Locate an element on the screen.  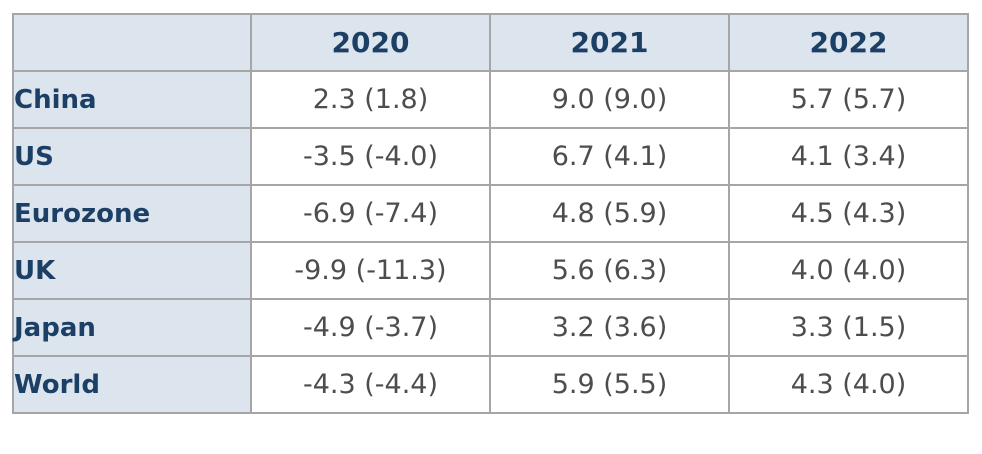
header-row: 2020 2021 2022 is located at coordinates (490, 42).